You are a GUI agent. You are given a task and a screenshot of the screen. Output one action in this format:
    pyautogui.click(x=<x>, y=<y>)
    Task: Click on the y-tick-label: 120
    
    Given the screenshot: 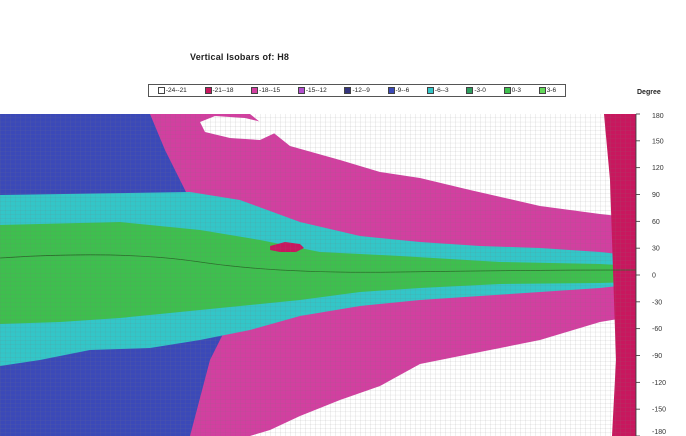 What is the action you would take?
    pyautogui.click(x=658, y=168)
    